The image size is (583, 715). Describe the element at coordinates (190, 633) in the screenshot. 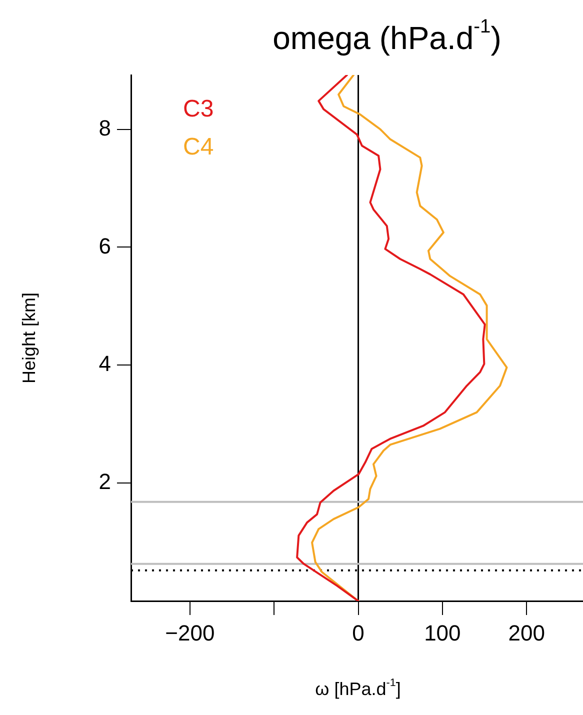

I see `x-tick-label: −200` at that location.